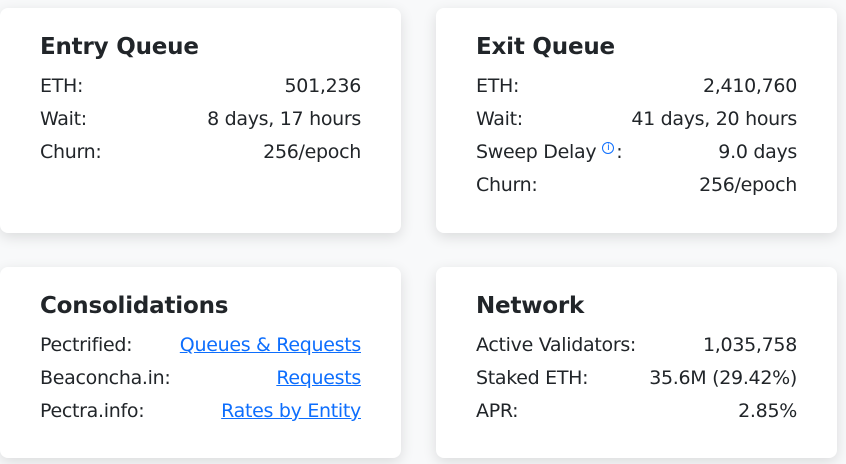  What do you see at coordinates (291, 411) in the screenshot?
I see `rates-by-entity-link: Rates by Entity` at bounding box center [291, 411].